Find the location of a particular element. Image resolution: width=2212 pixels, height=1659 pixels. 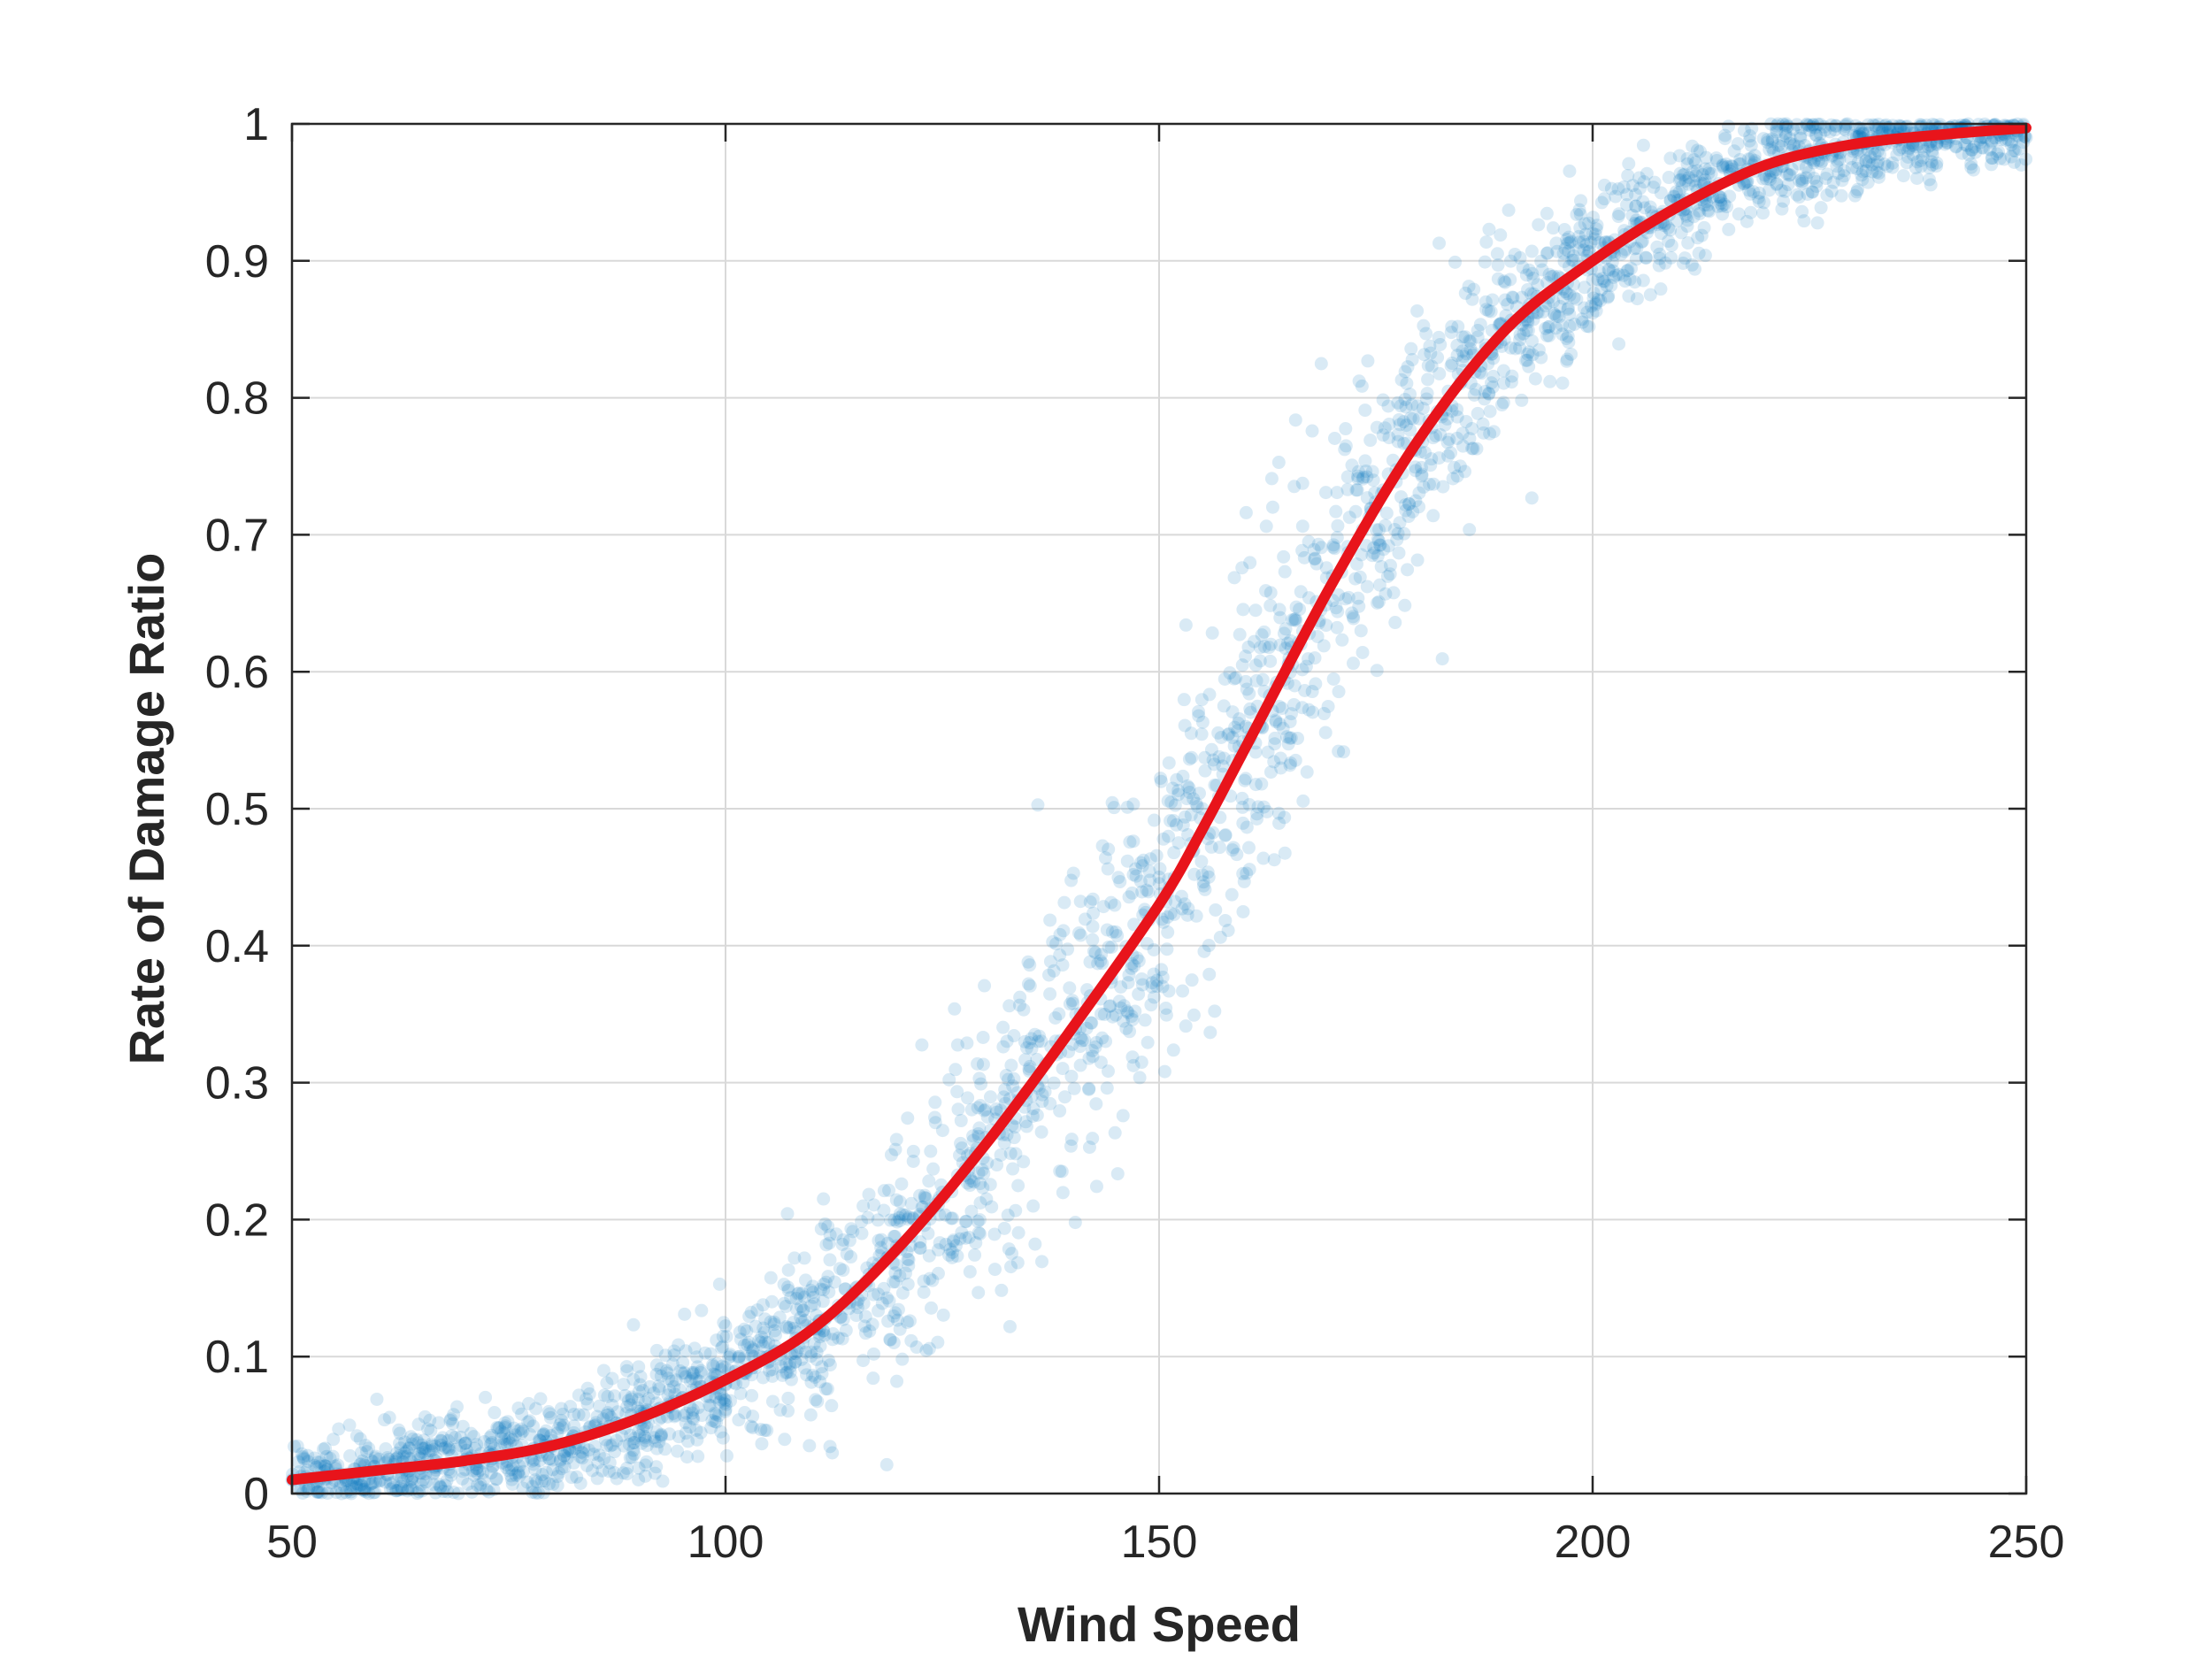

x-tick-label: 50 is located at coordinates (292, 1543).